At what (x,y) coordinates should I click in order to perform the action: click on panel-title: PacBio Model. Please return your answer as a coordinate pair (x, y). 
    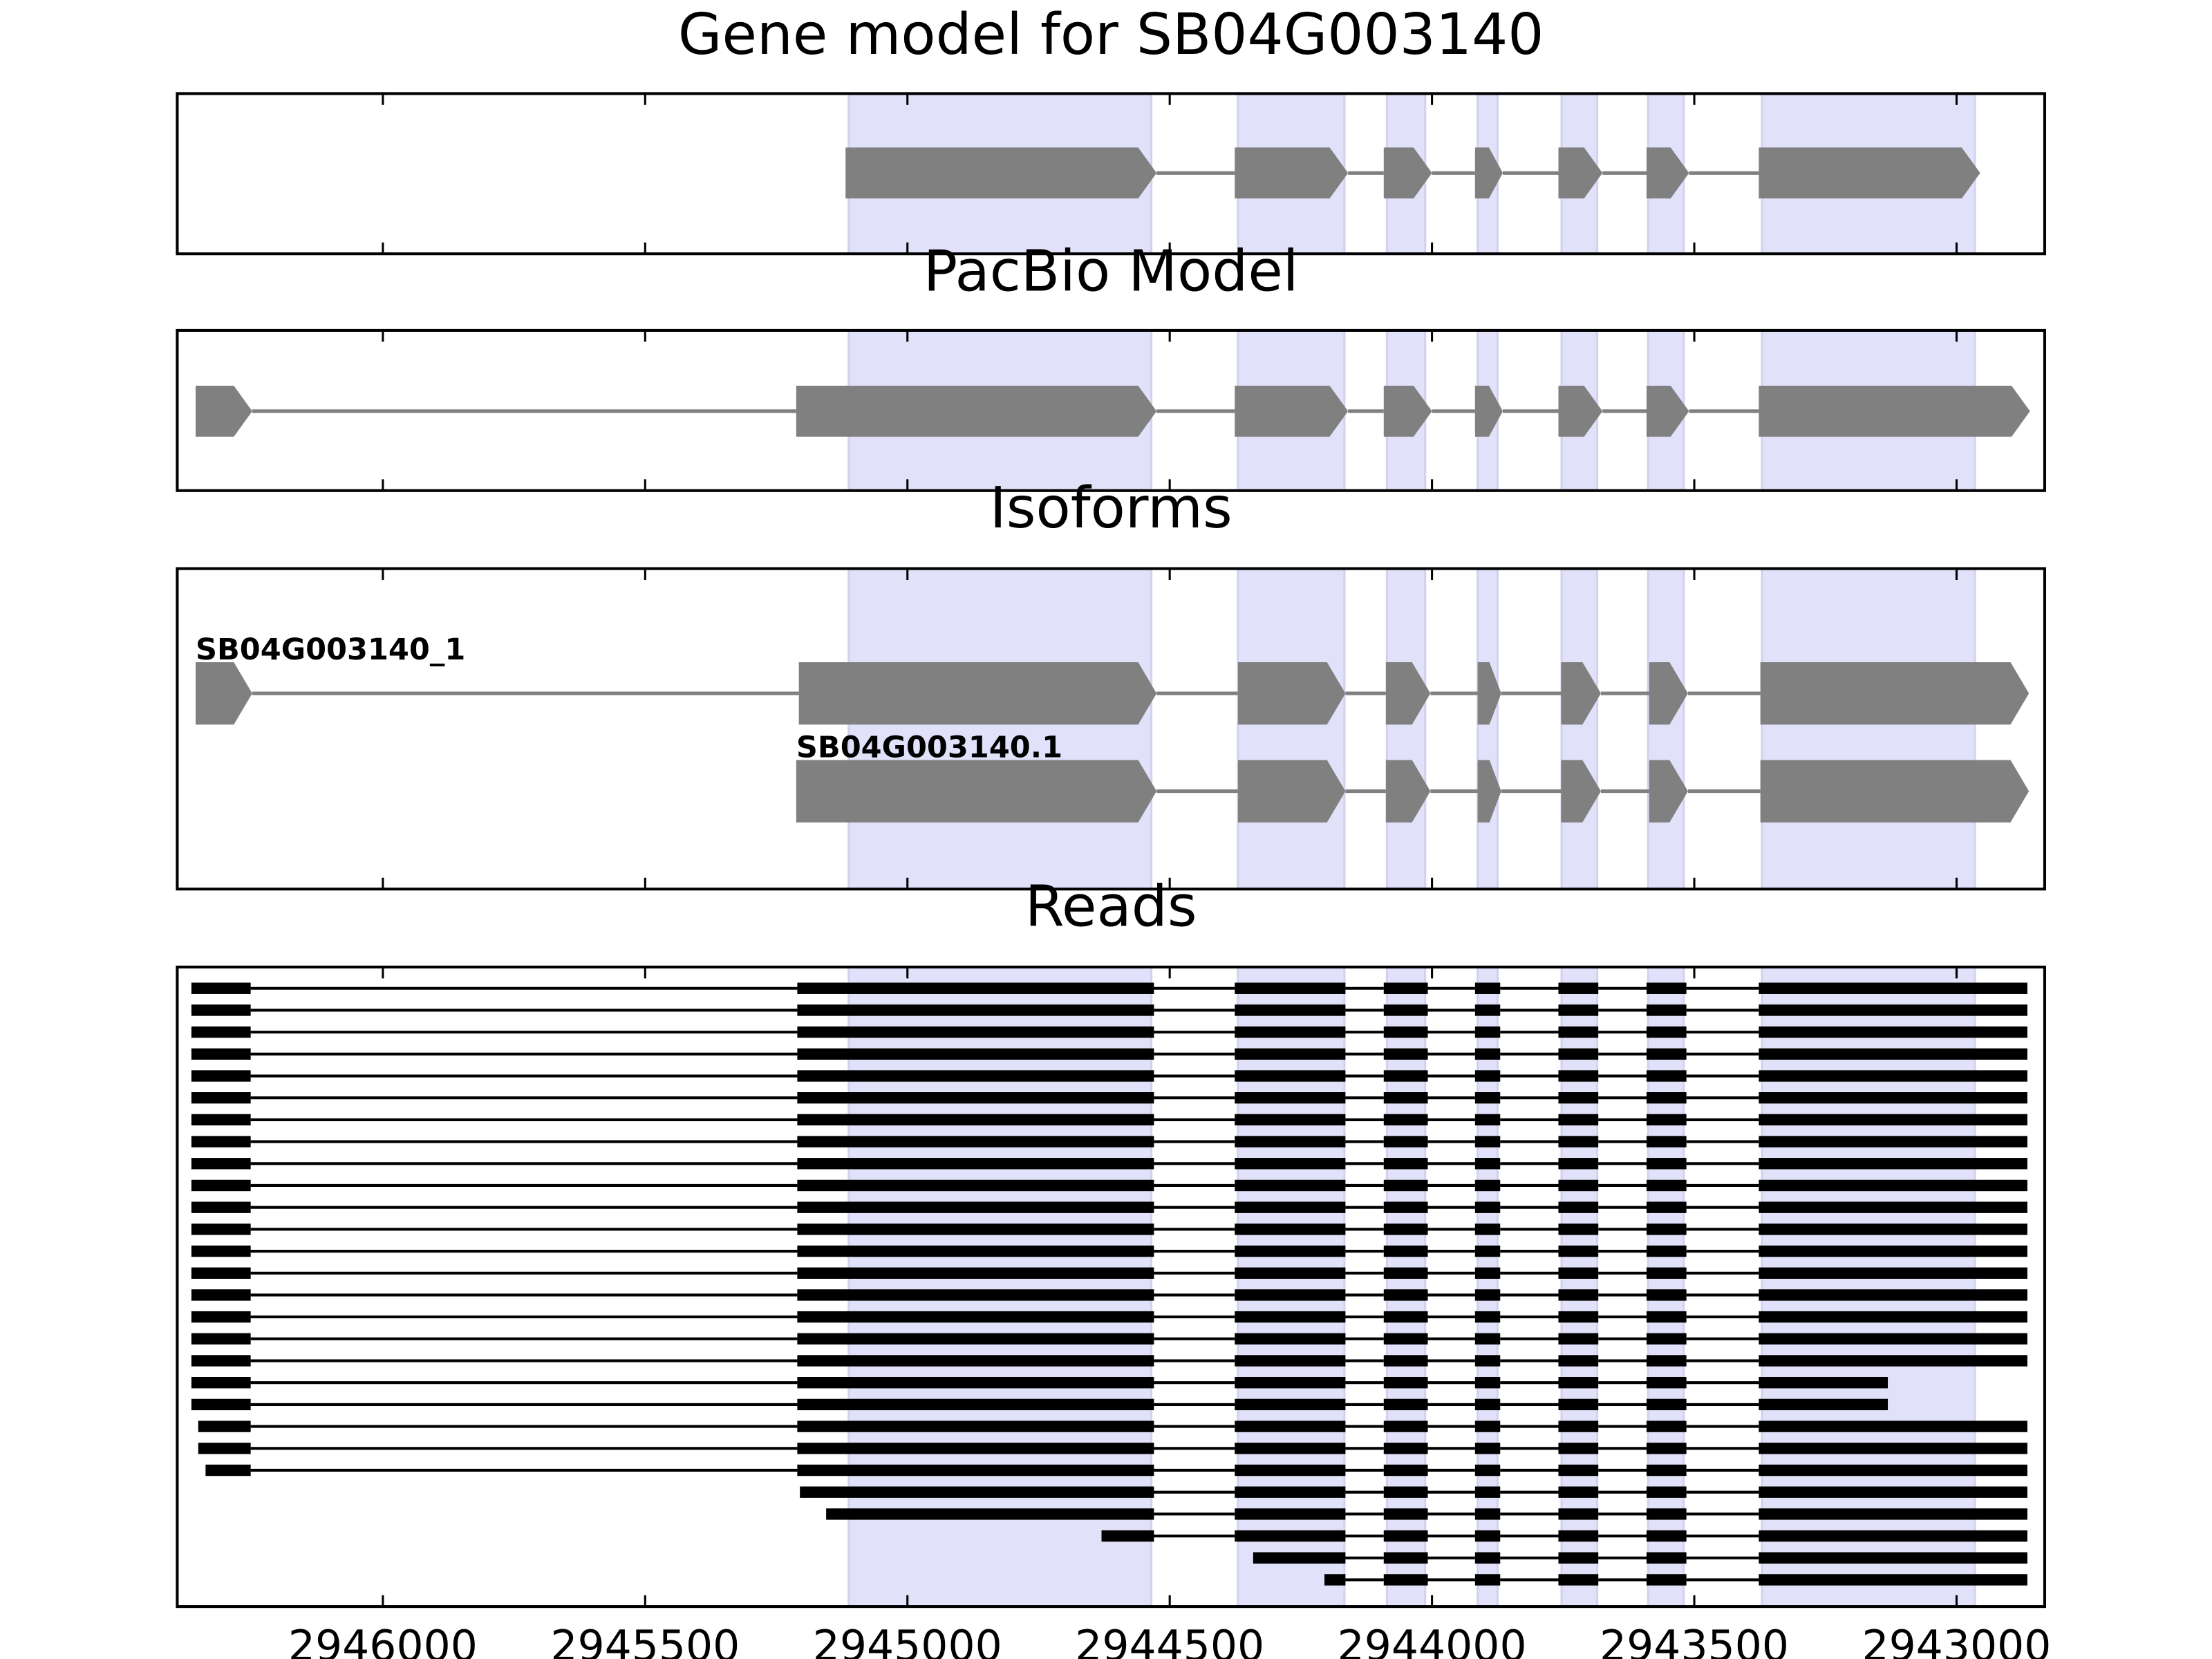
    Looking at the image, I should click on (1111, 272).